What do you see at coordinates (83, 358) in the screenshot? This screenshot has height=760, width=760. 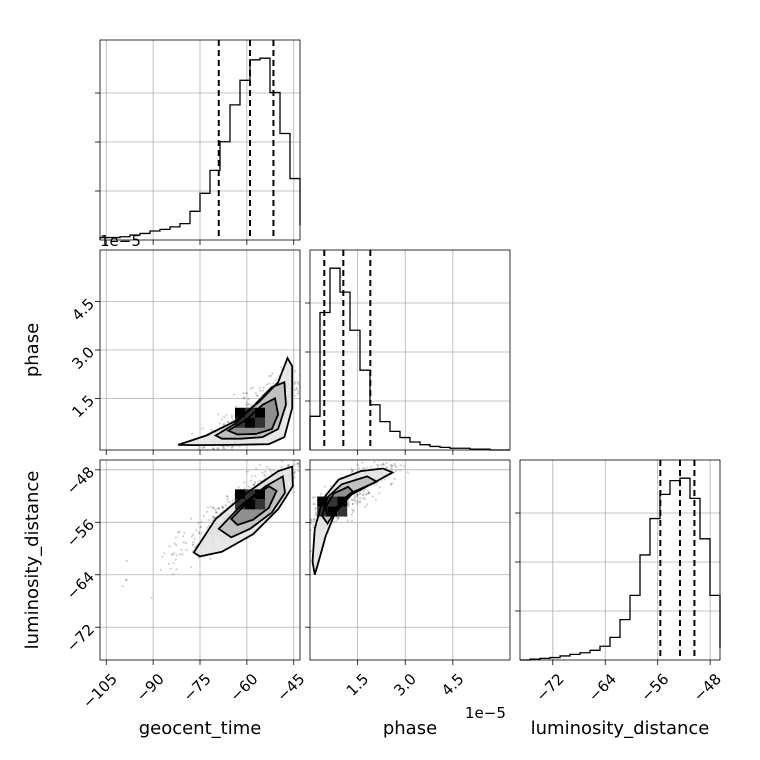 I see `y-tick-label-phase: 3.0` at bounding box center [83, 358].